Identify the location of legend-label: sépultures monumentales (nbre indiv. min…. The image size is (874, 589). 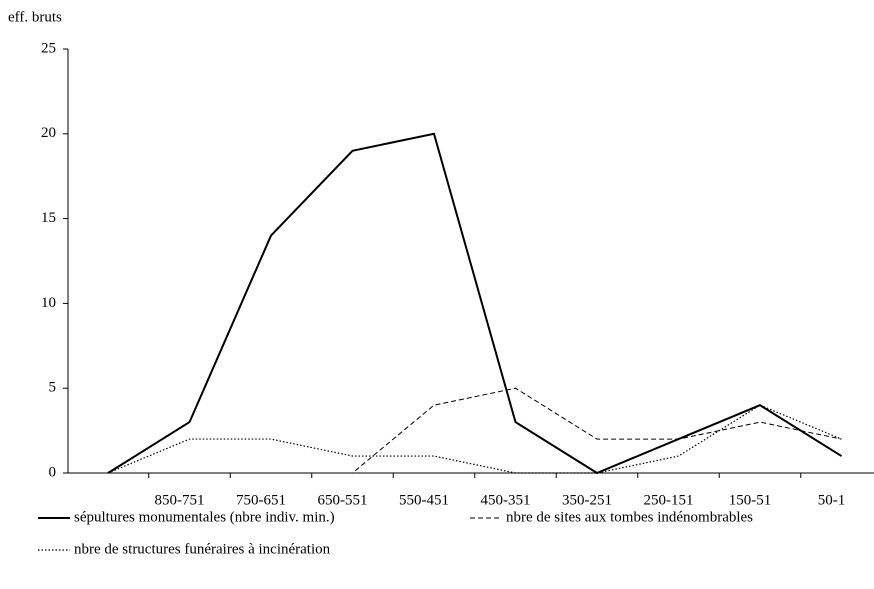
(204, 517).